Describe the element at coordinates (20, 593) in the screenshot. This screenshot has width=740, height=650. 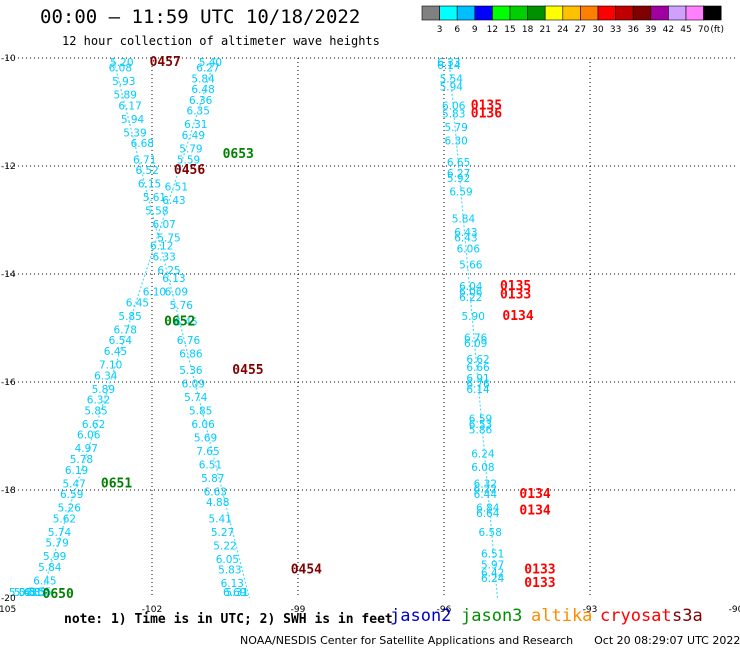
I see `wave-height-value: 5.03` at that location.